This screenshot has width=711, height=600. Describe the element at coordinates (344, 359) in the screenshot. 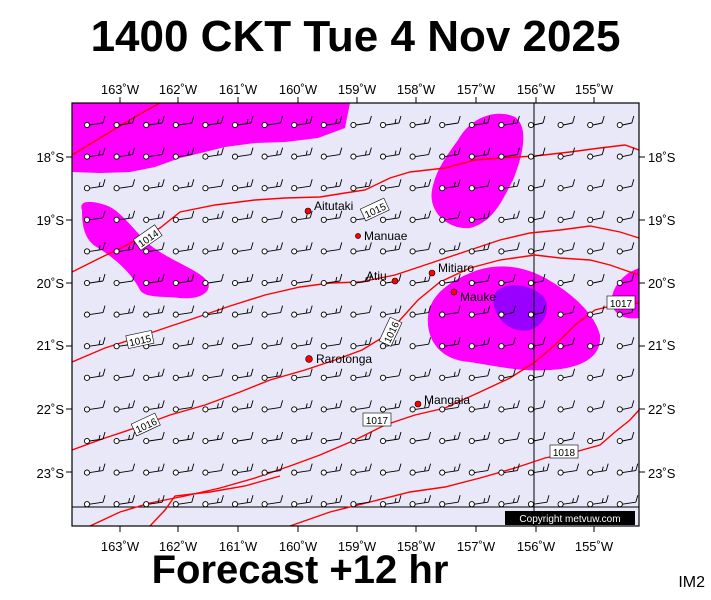

I see `place-label-rarotonga: Rarotonga` at that location.